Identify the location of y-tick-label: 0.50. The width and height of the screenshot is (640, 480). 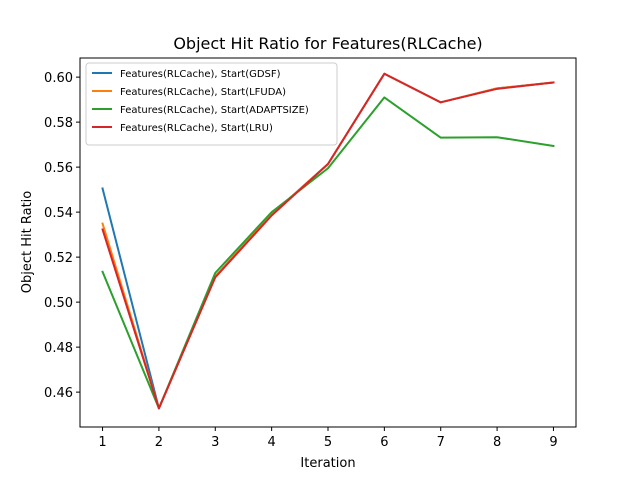
(58, 303).